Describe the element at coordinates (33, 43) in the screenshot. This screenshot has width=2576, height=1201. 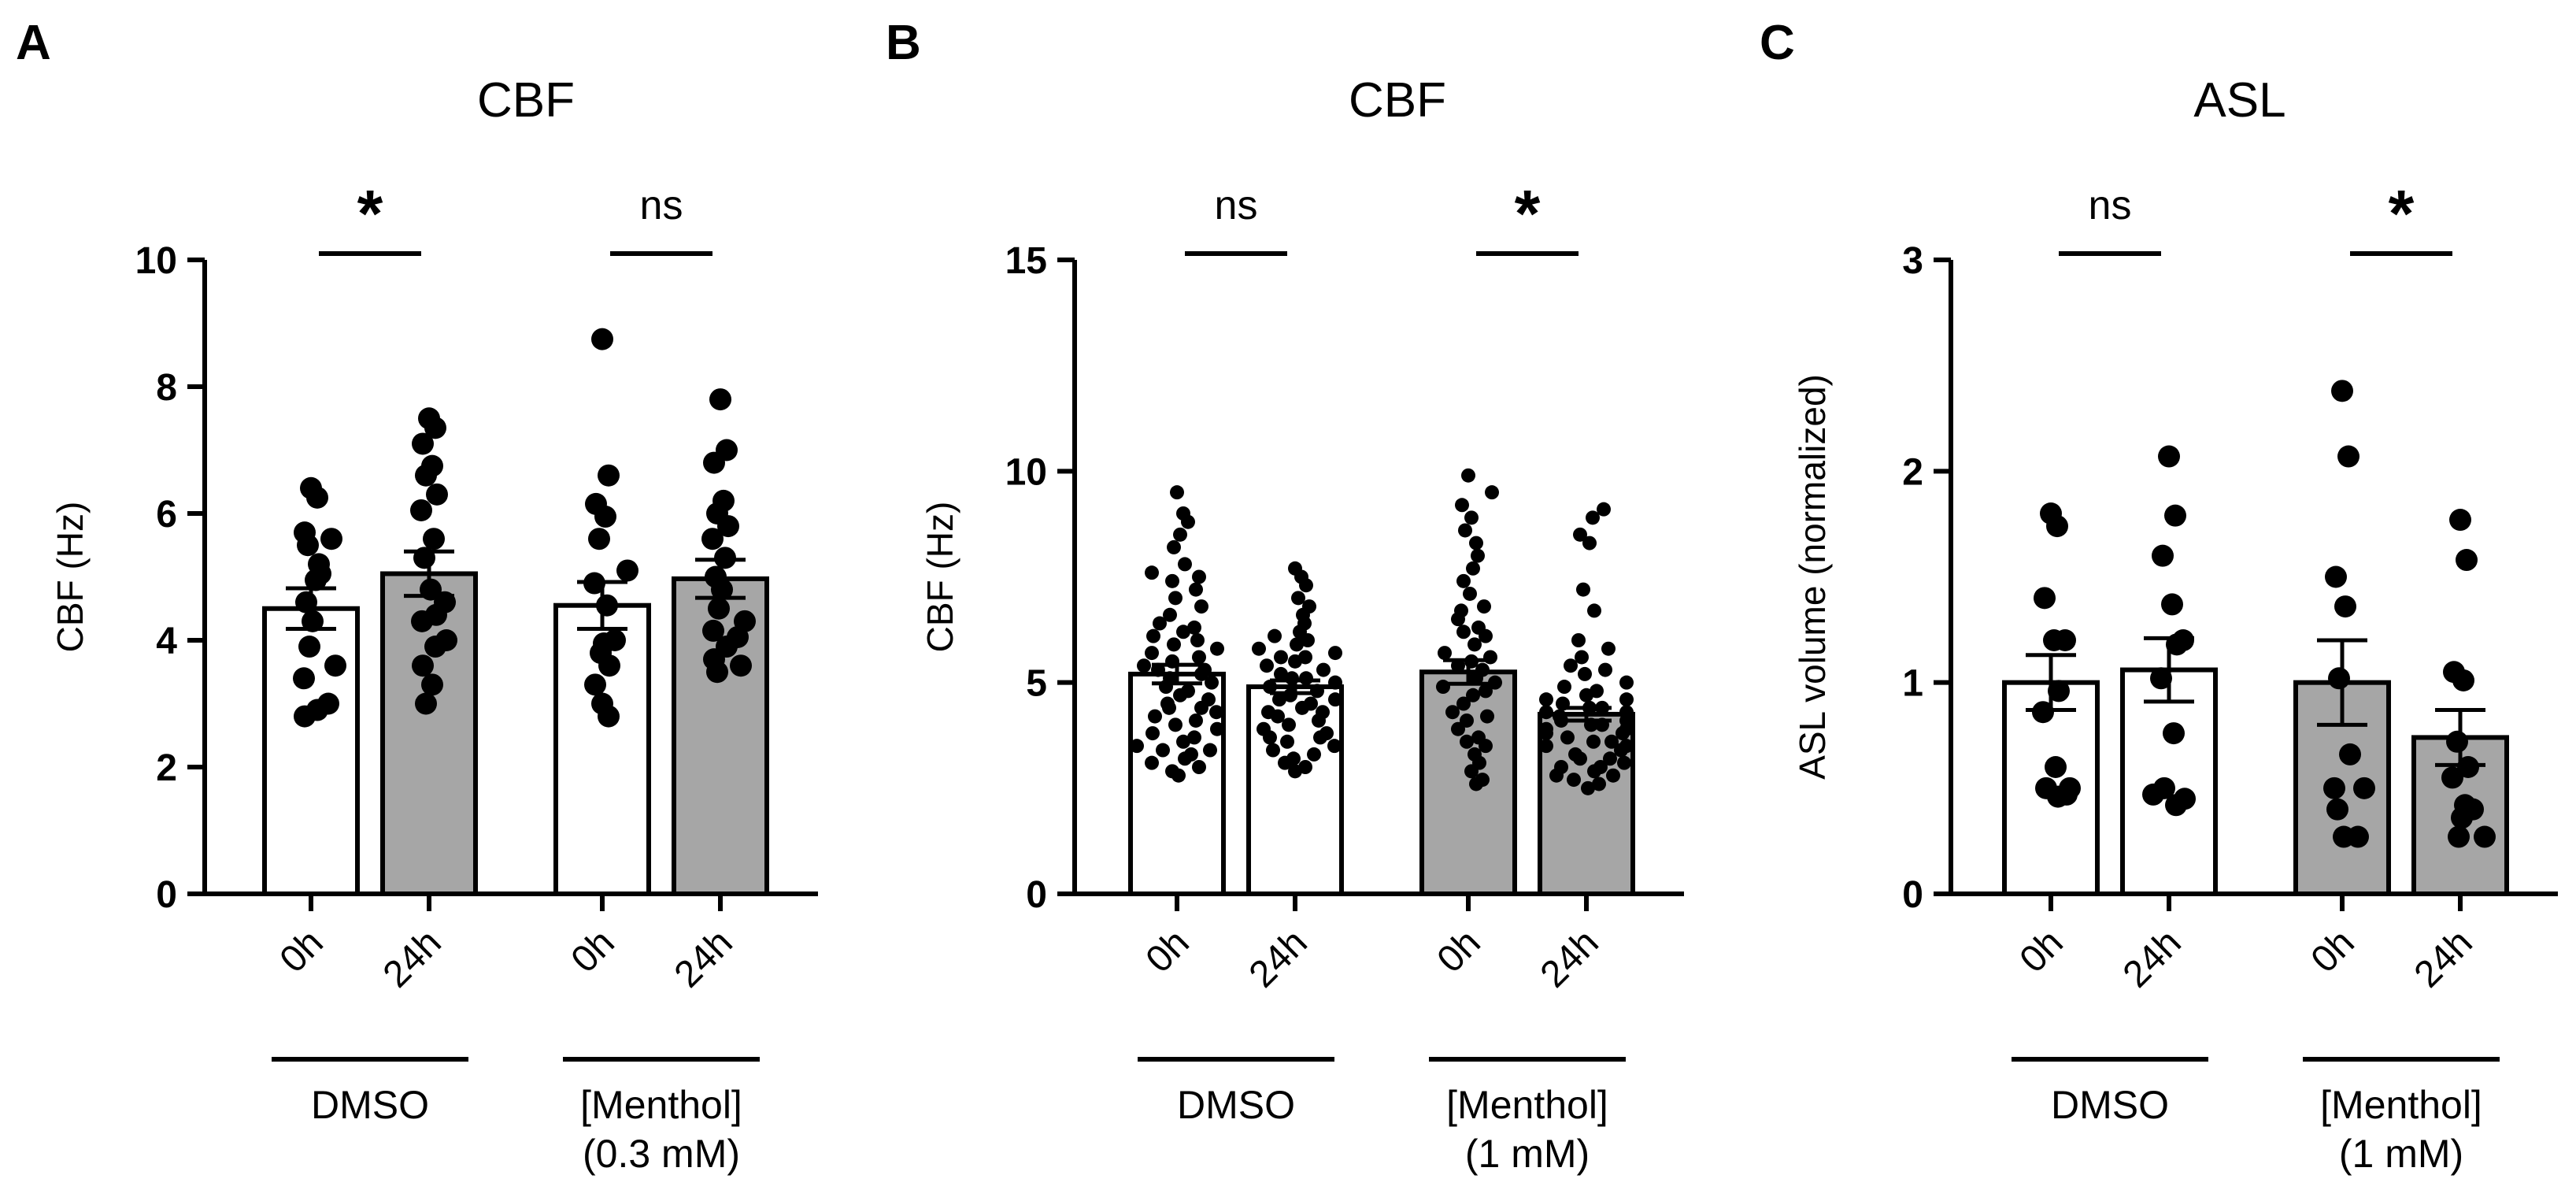
I see `panel-label: A` at that location.